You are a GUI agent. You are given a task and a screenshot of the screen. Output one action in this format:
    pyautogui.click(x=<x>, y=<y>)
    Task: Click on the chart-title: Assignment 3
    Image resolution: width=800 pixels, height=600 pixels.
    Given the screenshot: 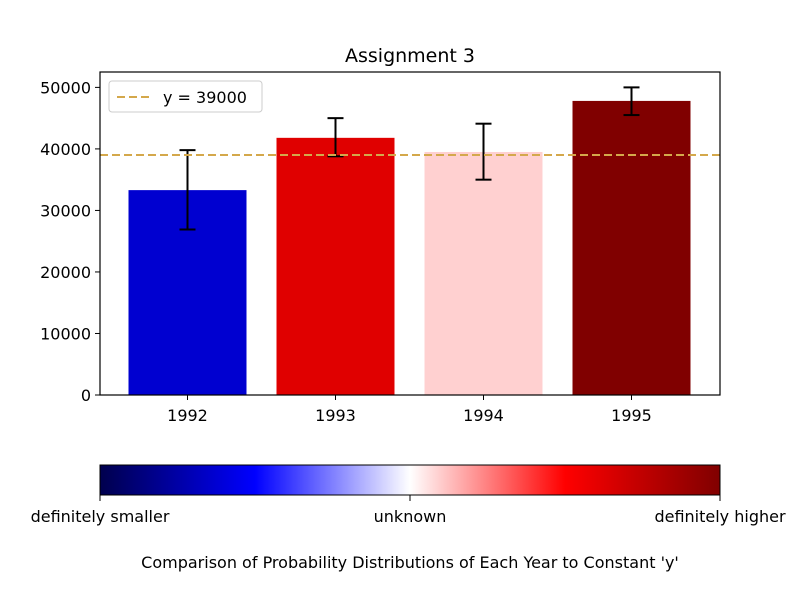 What is the action you would take?
    pyautogui.click(x=410, y=56)
    